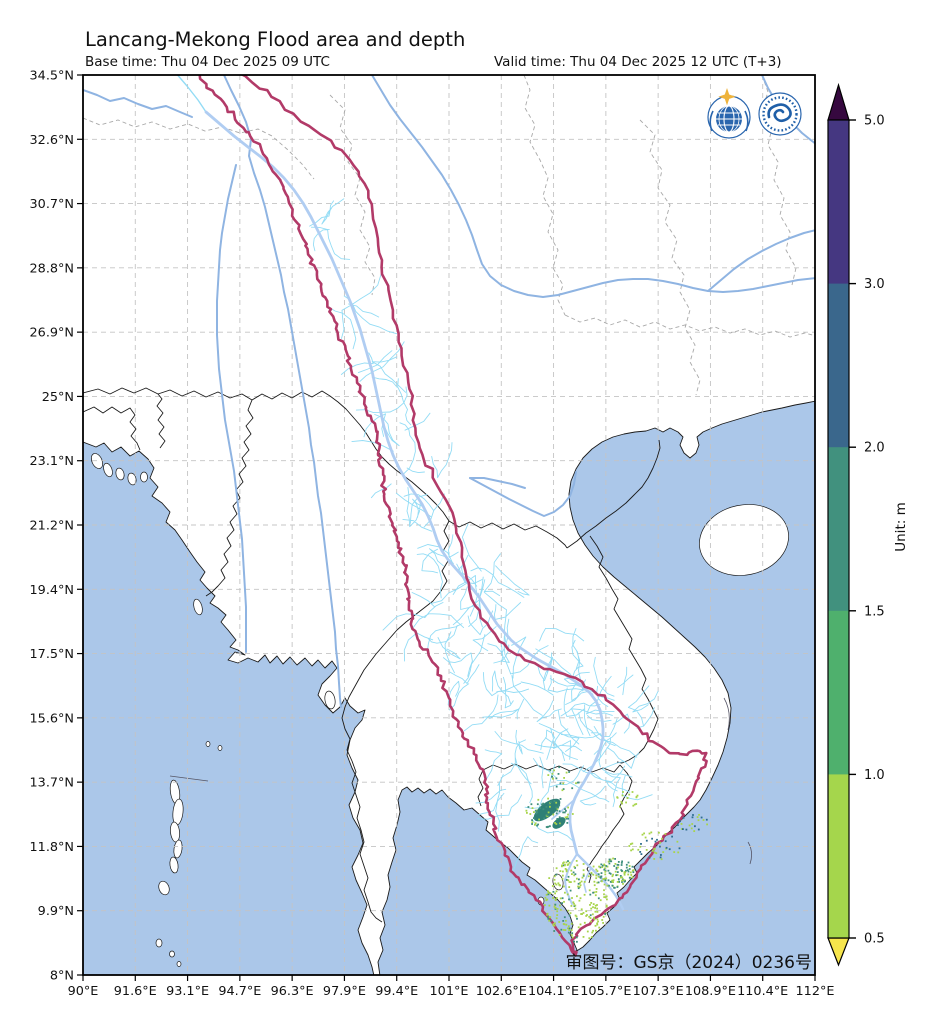 Image resolution: width=948 pixels, height=1031 pixels. What do you see at coordinates (112, 428) in the screenshot?
I see `border-bangladesh-west` at bounding box center [112, 428].